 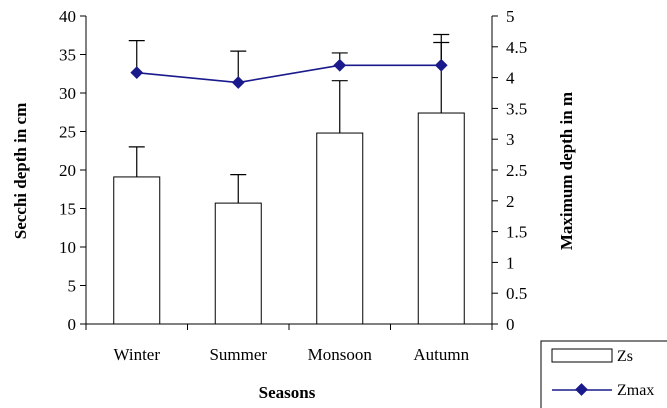 I want to click on left-tick-label: 5, so click(x=72, y=286).